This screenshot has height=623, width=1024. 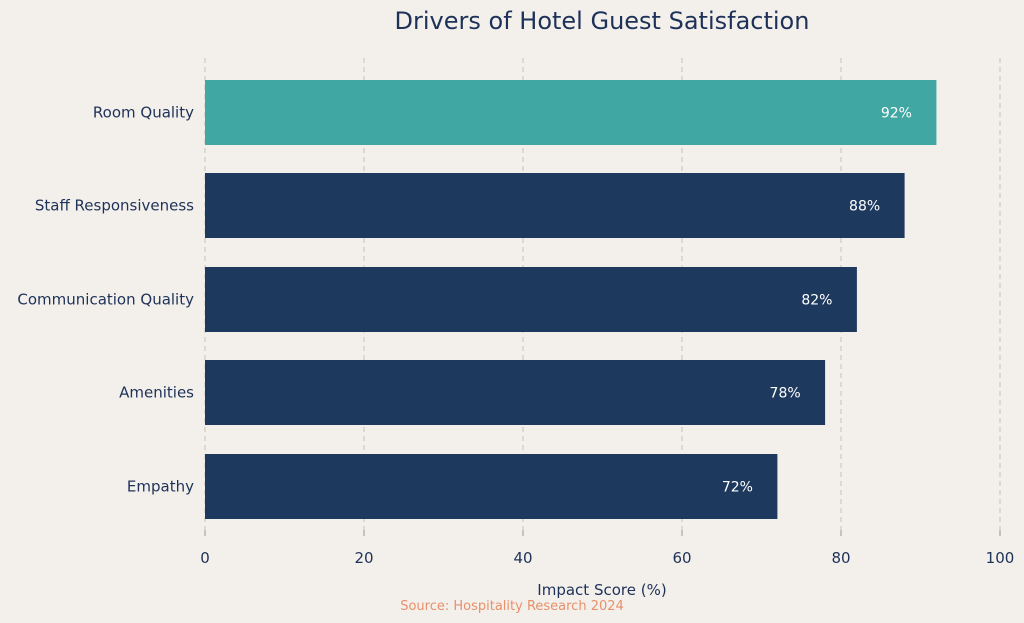 I want to click on category-label: Amenities, so click(x=156, y=393).